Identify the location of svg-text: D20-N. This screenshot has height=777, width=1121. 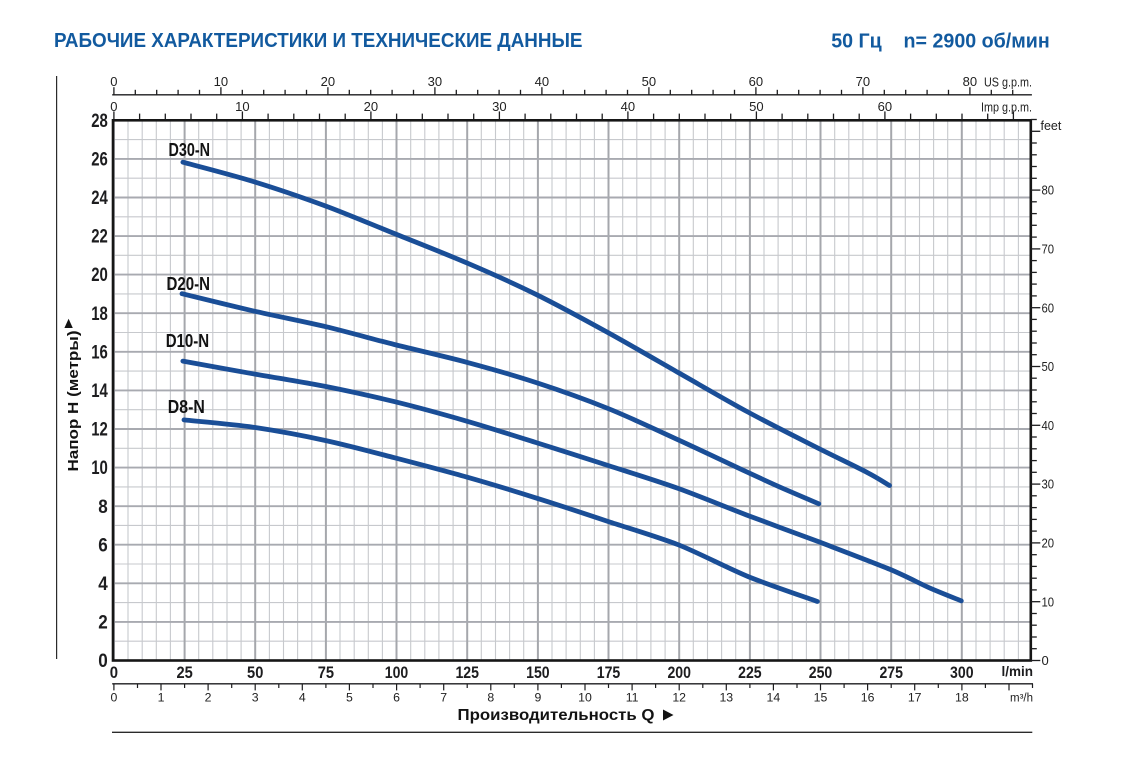
(189, 283).